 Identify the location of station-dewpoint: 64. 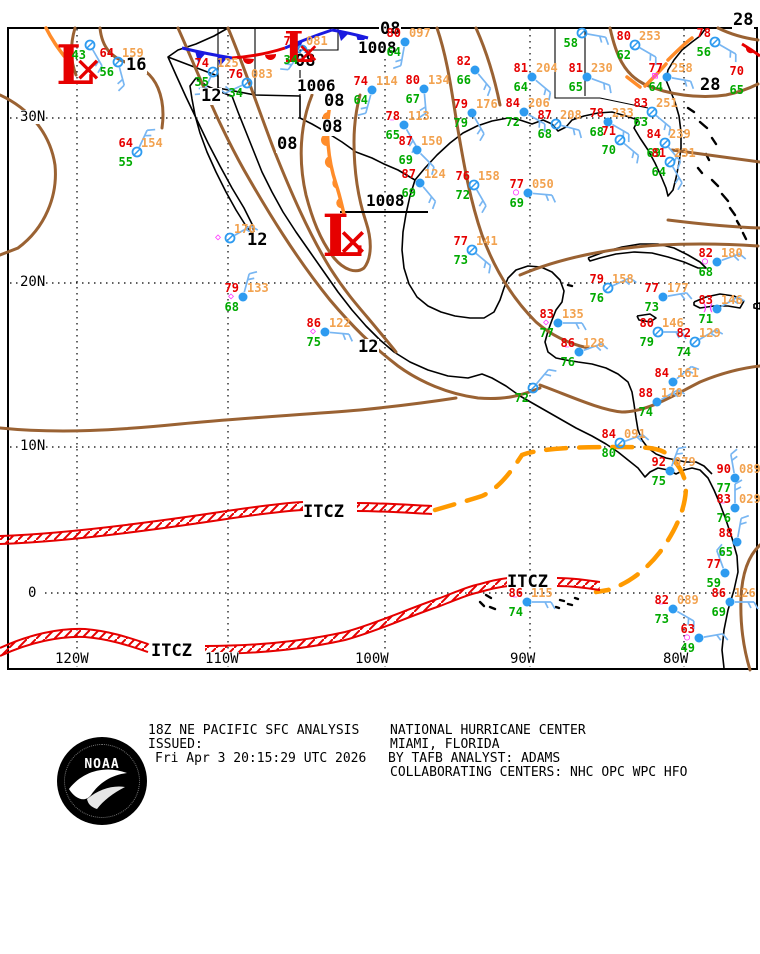
(520, 87).